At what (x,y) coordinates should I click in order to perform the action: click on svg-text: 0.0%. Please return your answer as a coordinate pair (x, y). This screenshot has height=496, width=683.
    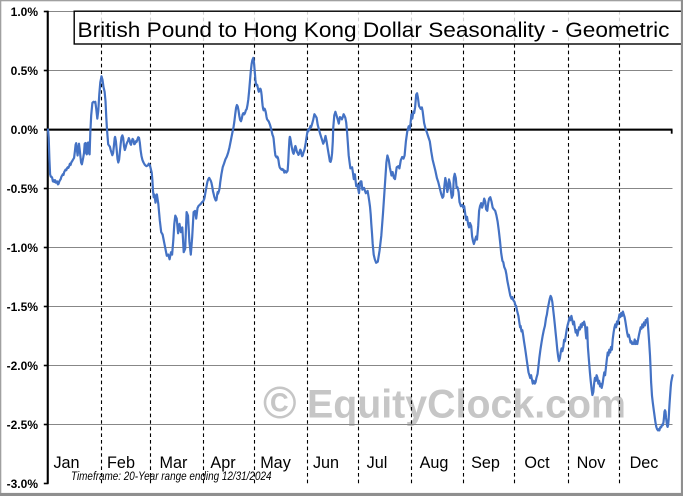
    Looking at the image, I should click on (25, 130).